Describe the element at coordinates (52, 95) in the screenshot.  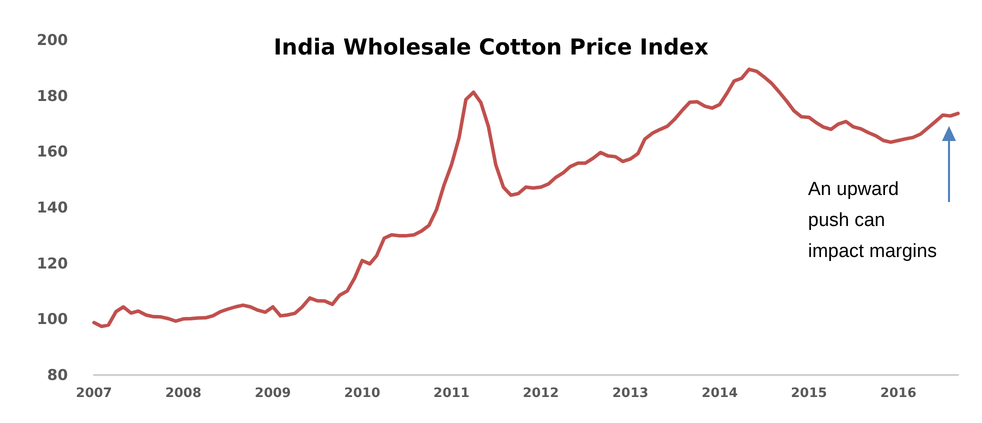
I see `y-tick-label: 180` at that location.